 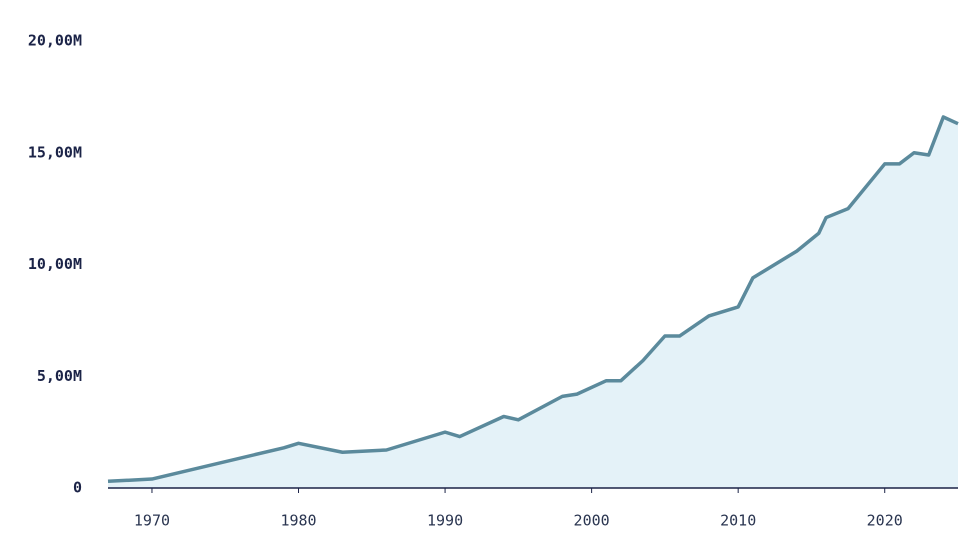 What do you see at coordinates (55, 264) in the screenshot?
I see `y-tick-label: 10,00M` at bounding box center [55, 264].